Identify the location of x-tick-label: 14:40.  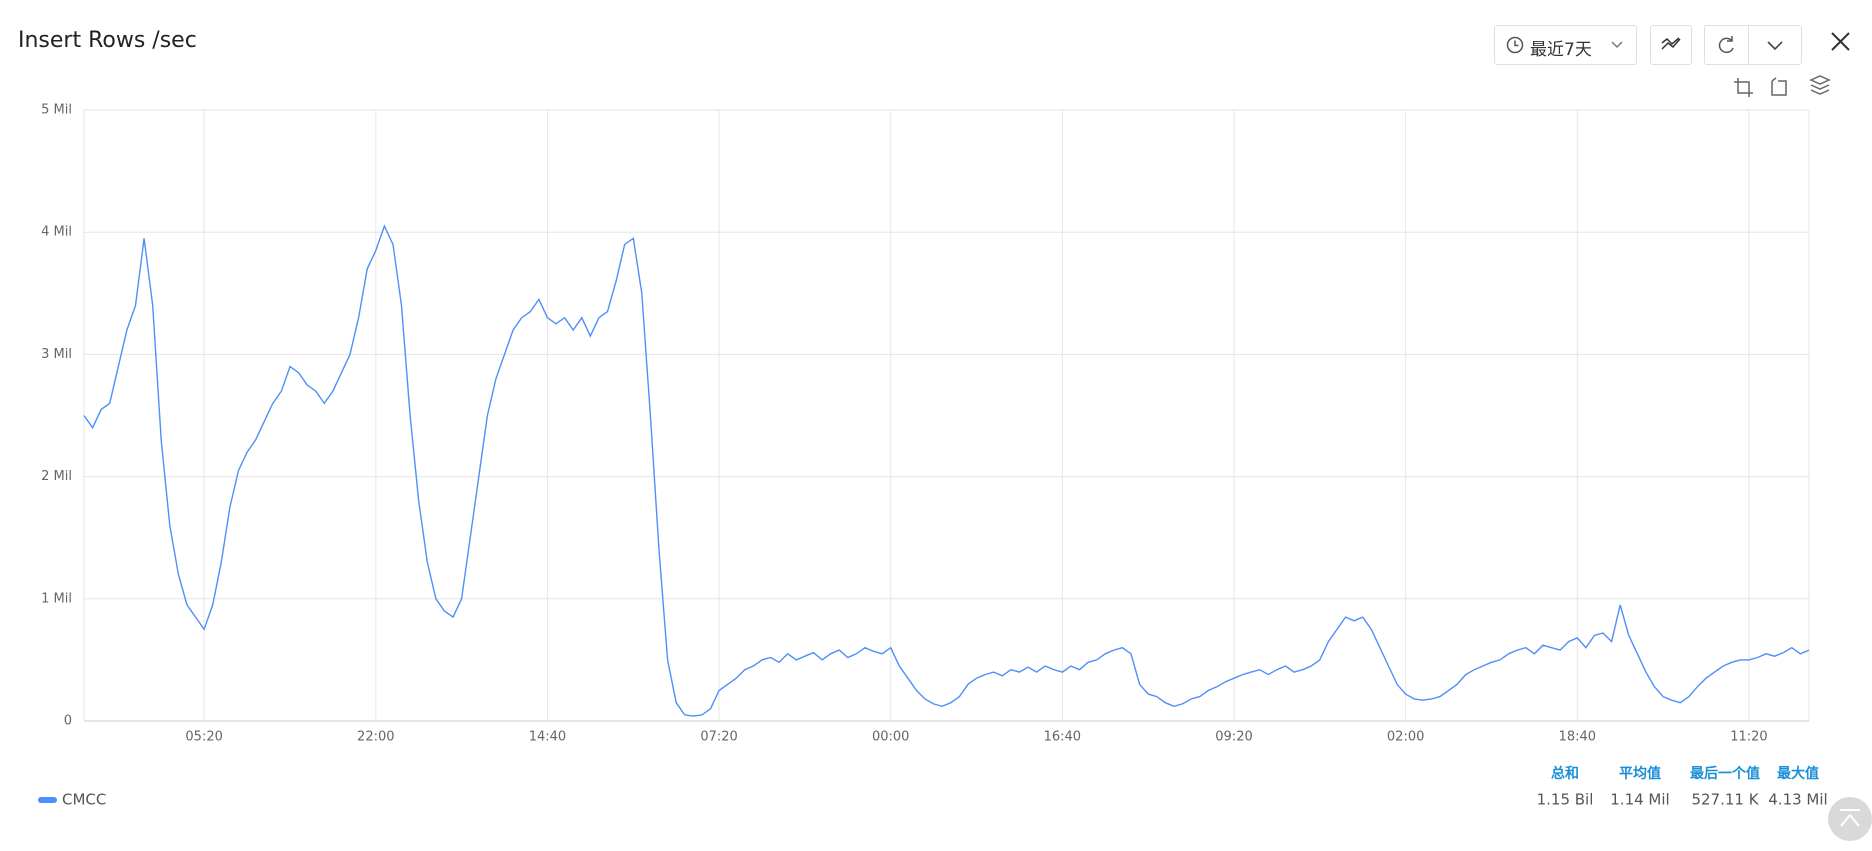
(547, 737).